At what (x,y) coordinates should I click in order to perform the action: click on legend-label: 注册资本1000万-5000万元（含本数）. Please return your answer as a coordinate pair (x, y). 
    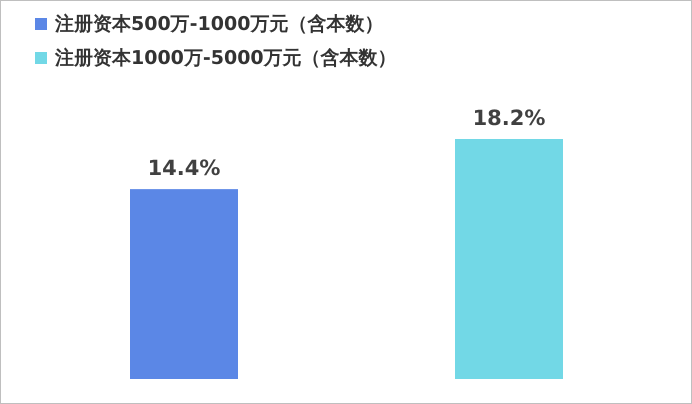
    Looking at the image, I should click on (226, 58).